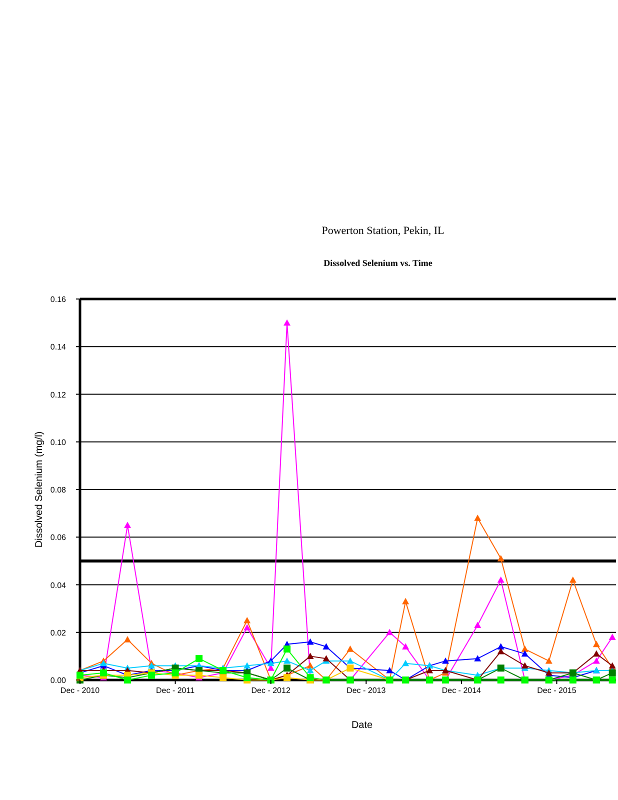  Describe the element at coordinates (58, 299) in the screenshot. I see `y-tick-label: 0.16` at that location.